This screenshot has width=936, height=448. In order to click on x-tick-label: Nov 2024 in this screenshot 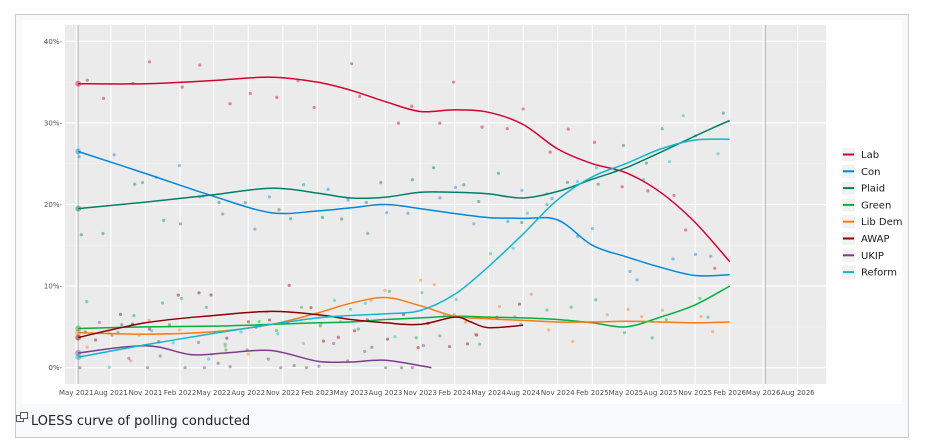, I will do `click(558, 393)`.